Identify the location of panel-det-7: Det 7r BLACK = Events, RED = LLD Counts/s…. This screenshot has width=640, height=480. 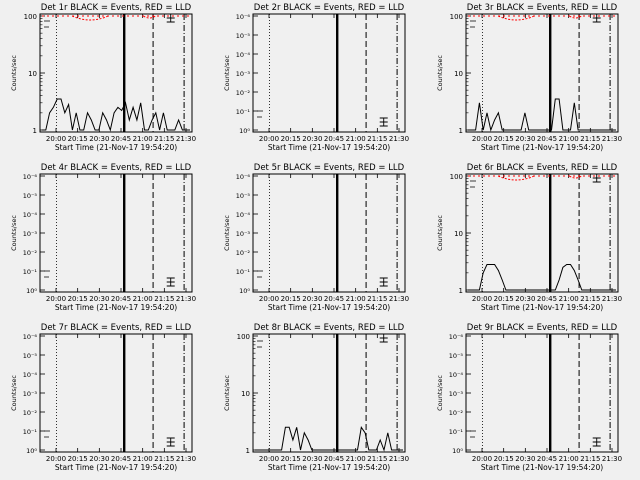
(103, 397).